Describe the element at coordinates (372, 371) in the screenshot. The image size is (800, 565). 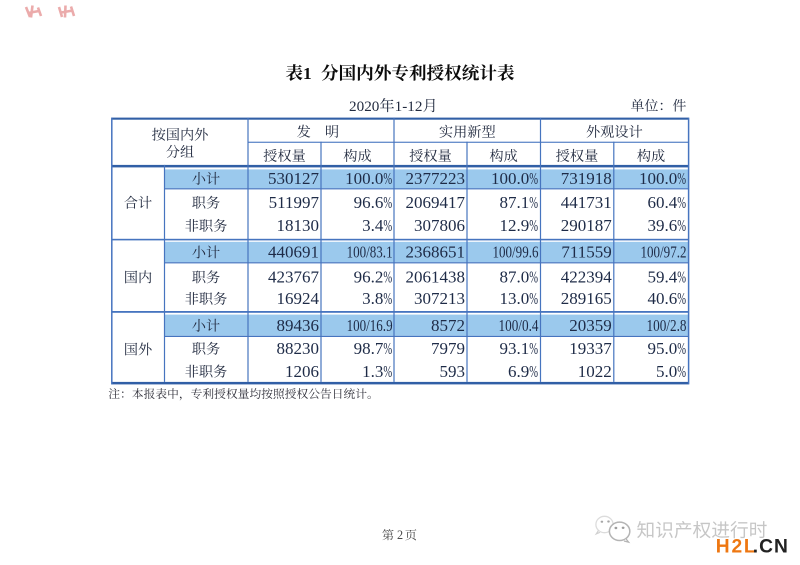
I see `svg-text: 1.3` at that location.